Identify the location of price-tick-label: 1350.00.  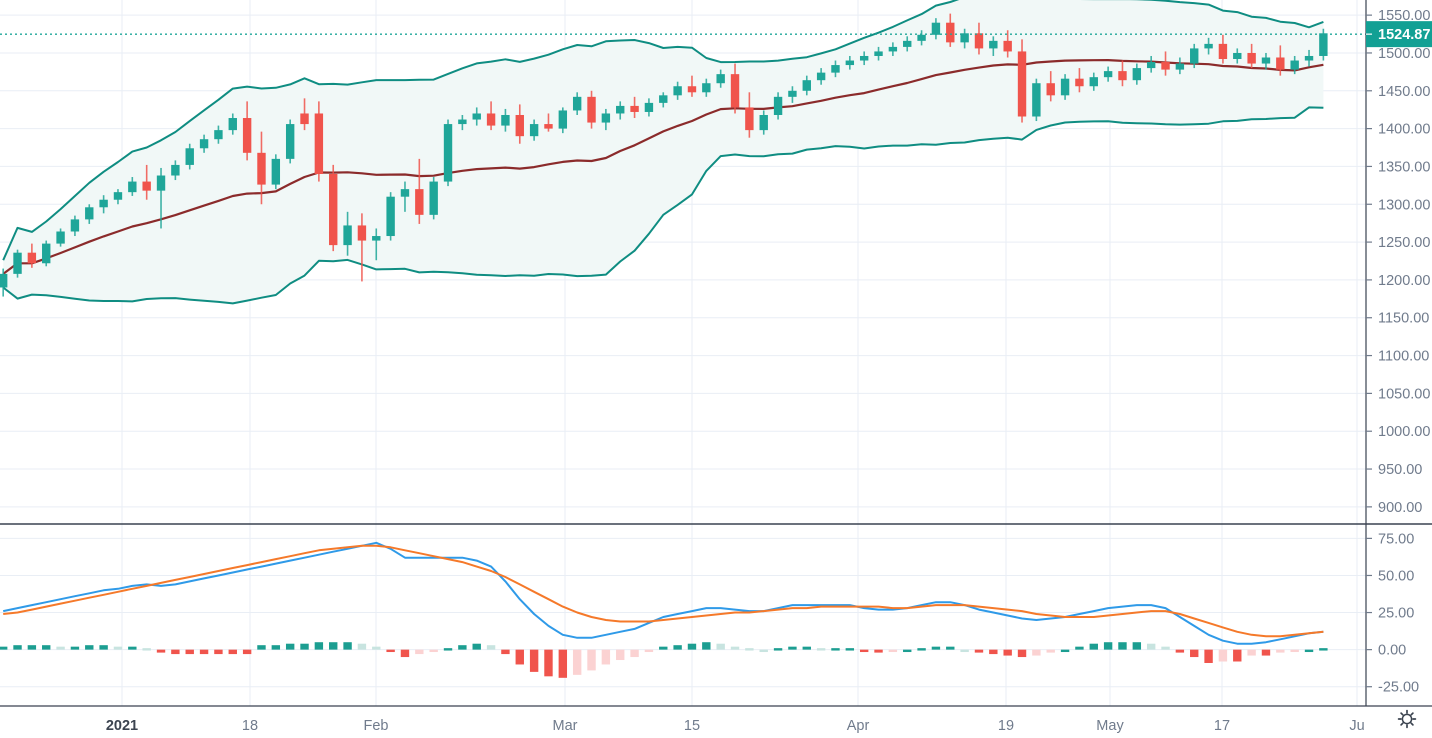
(1404, 167).